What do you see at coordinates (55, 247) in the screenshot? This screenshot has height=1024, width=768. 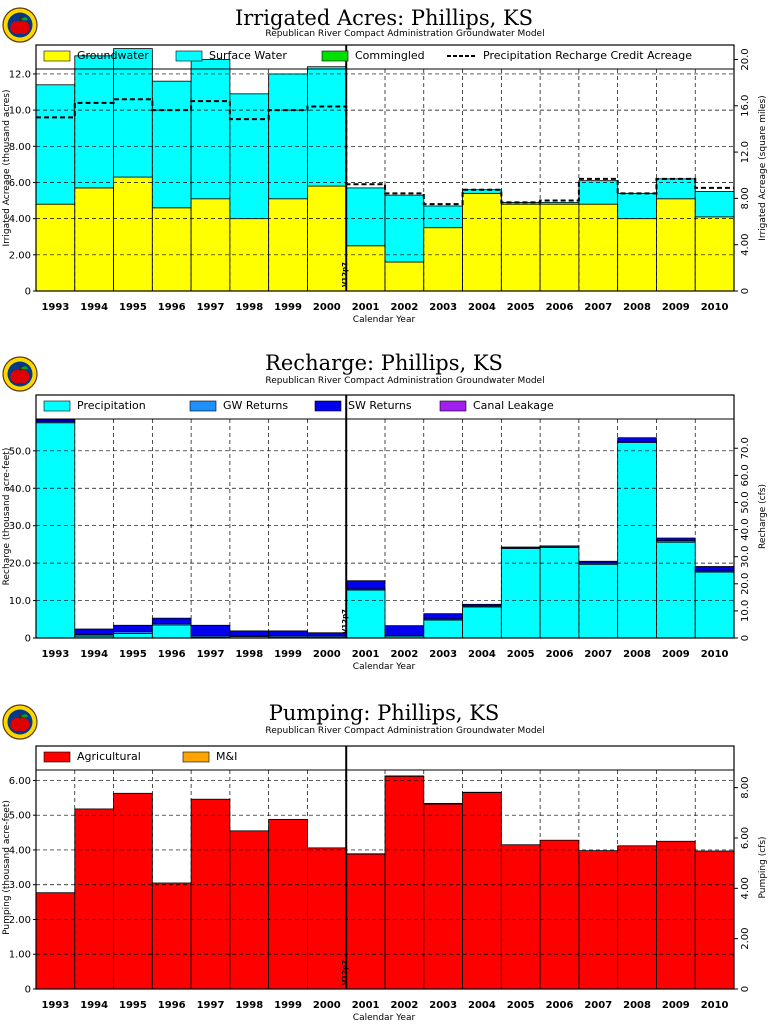 I see `bar-groundwater-1993` at bounding box center [55, 247].